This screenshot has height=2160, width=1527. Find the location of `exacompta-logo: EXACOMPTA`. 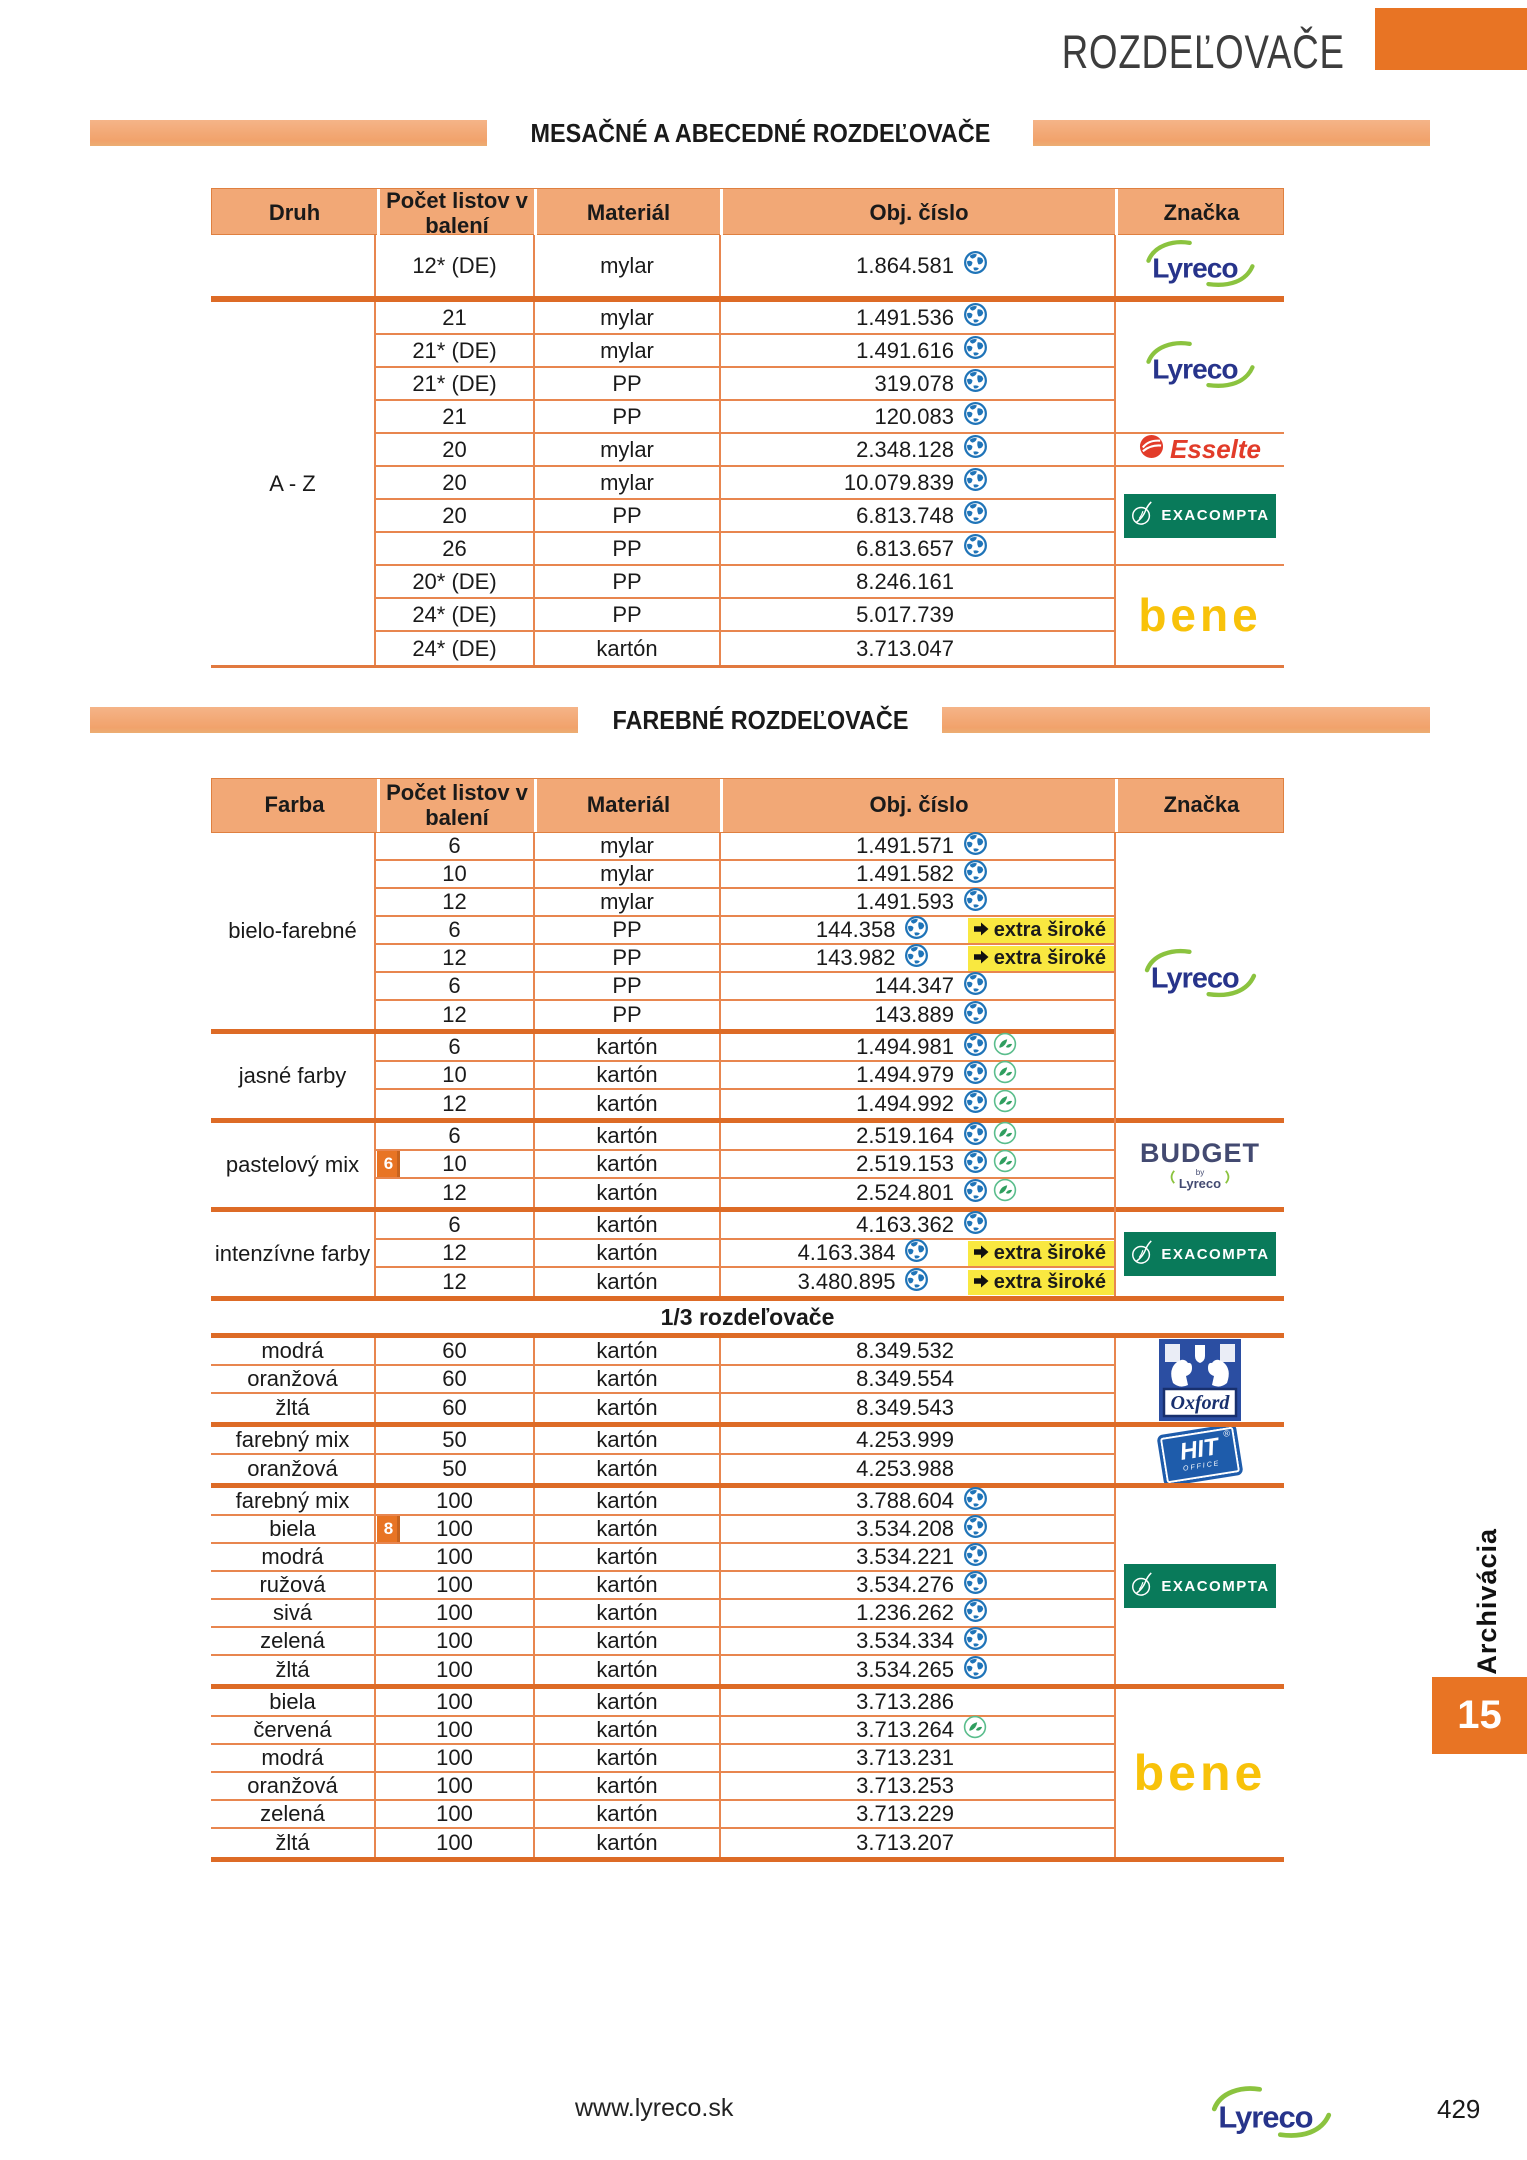

exacompta-logo: EXACOMPTA is located at coordinates (1200, 1254).